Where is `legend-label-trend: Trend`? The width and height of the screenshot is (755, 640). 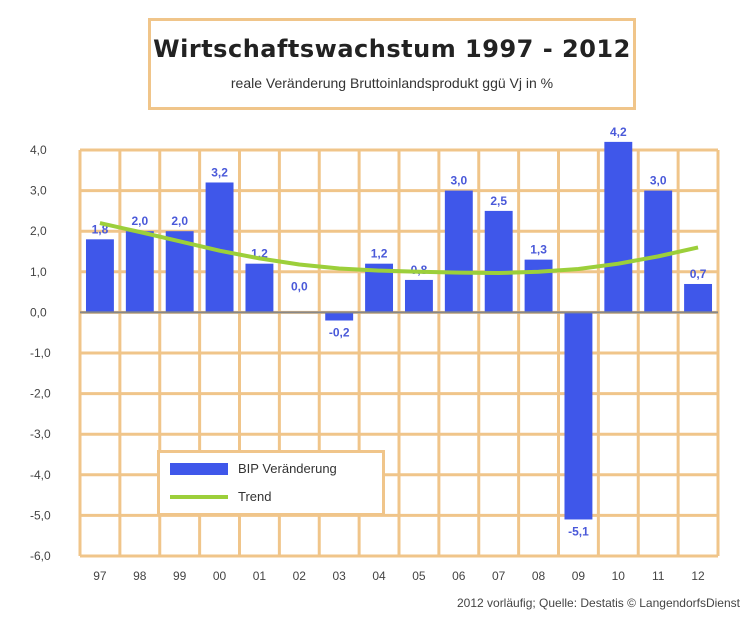
legend-label-trend: Trend is located at coordinates (255, 496).